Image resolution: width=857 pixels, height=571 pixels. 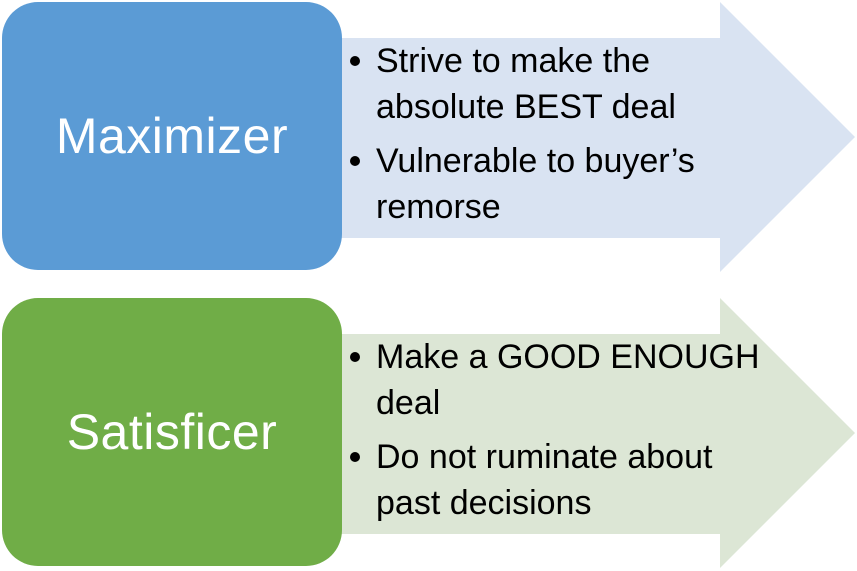 I want to click on list-item: Do not ruminate about past decisions, so click(x=556, y=480).